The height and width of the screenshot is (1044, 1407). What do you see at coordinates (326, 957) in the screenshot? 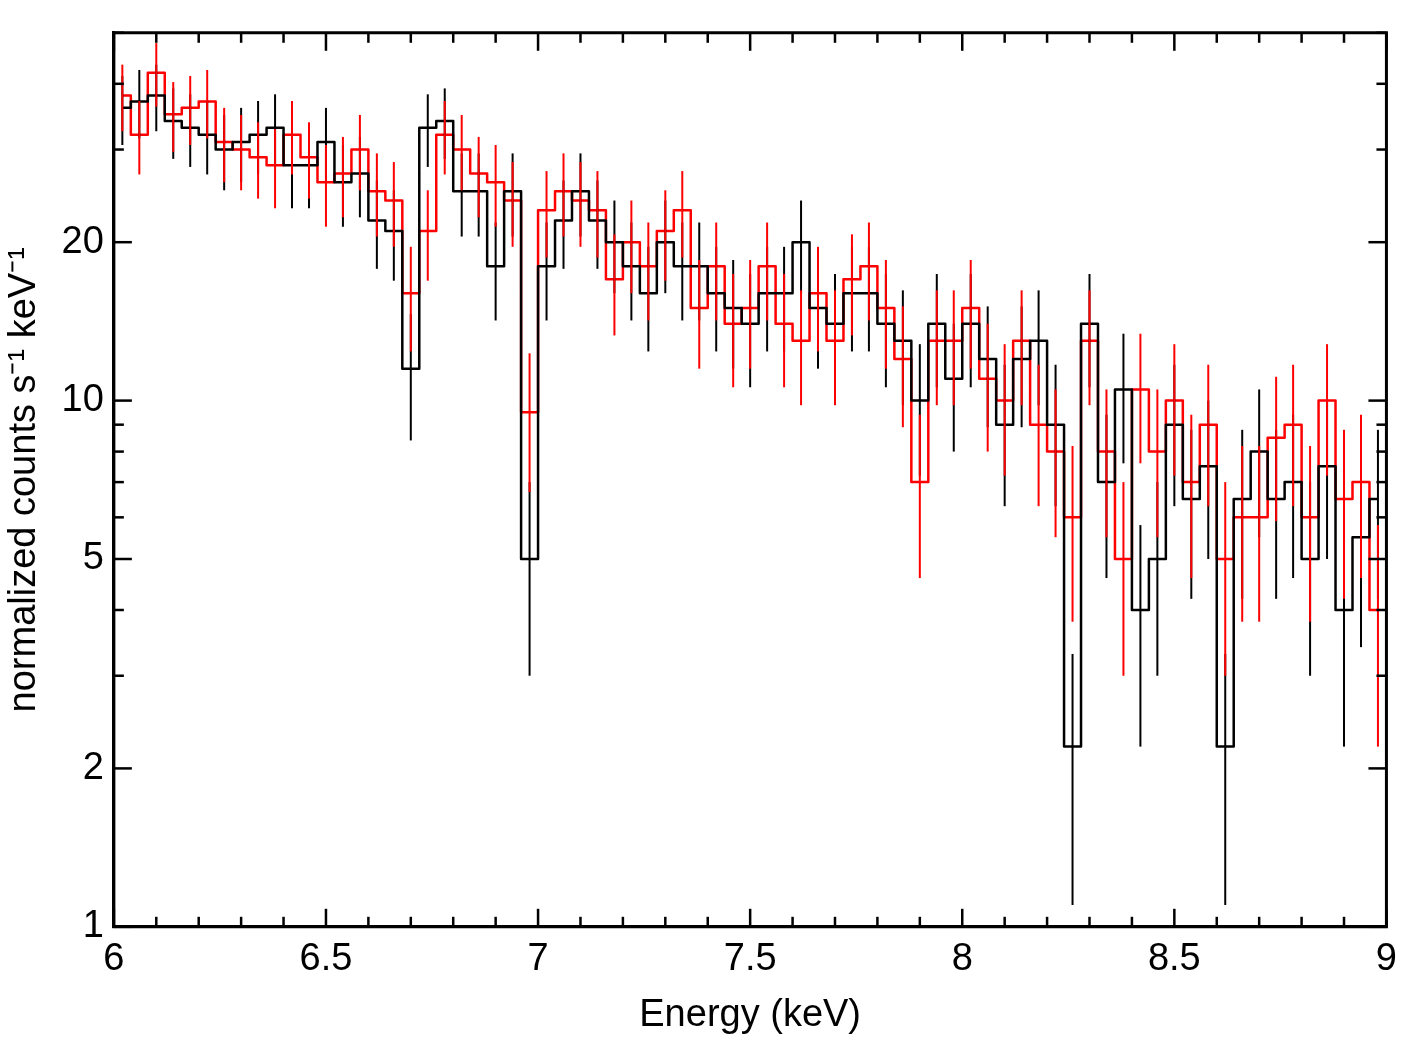
I see `x-tick-label: 6.5` at bounding box center [326, 957].